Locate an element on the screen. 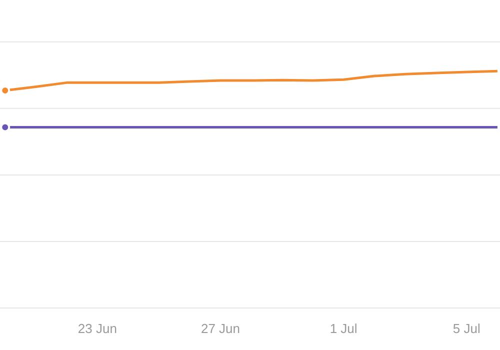 The width and height of the screenshot is (500, 350). x-tick-label: 1 Jul is located at coordinates (344, 328).